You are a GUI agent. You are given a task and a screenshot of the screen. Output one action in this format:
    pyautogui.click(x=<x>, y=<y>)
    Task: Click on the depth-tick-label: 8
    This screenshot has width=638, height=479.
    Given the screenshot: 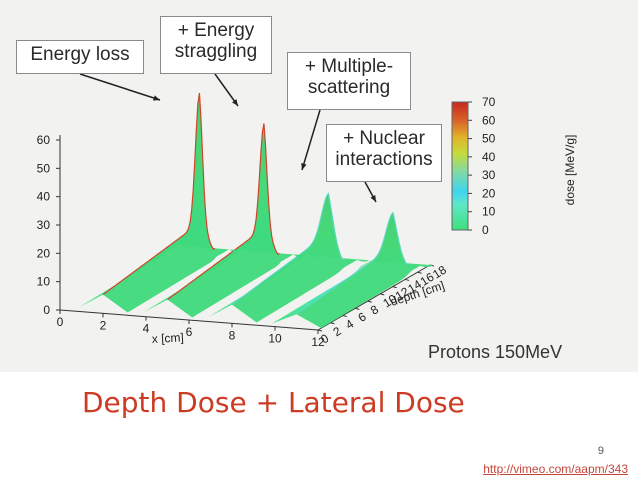 What is the action you would take?
    pyautogui.click(x=374, y=310)
    